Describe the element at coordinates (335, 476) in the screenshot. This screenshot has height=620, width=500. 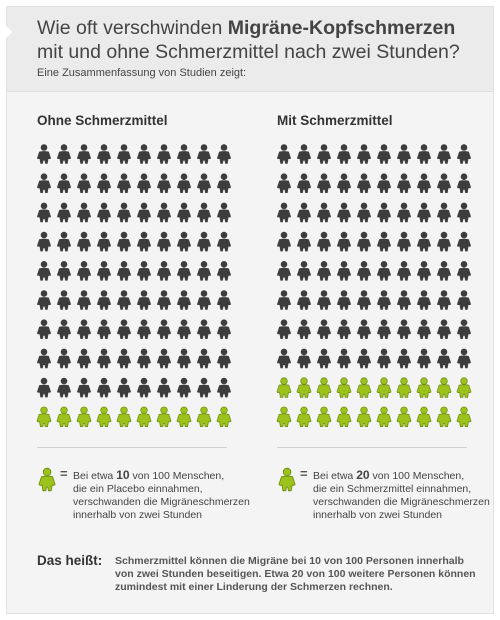
I see `legend-pre: Bei etwa` at that location.